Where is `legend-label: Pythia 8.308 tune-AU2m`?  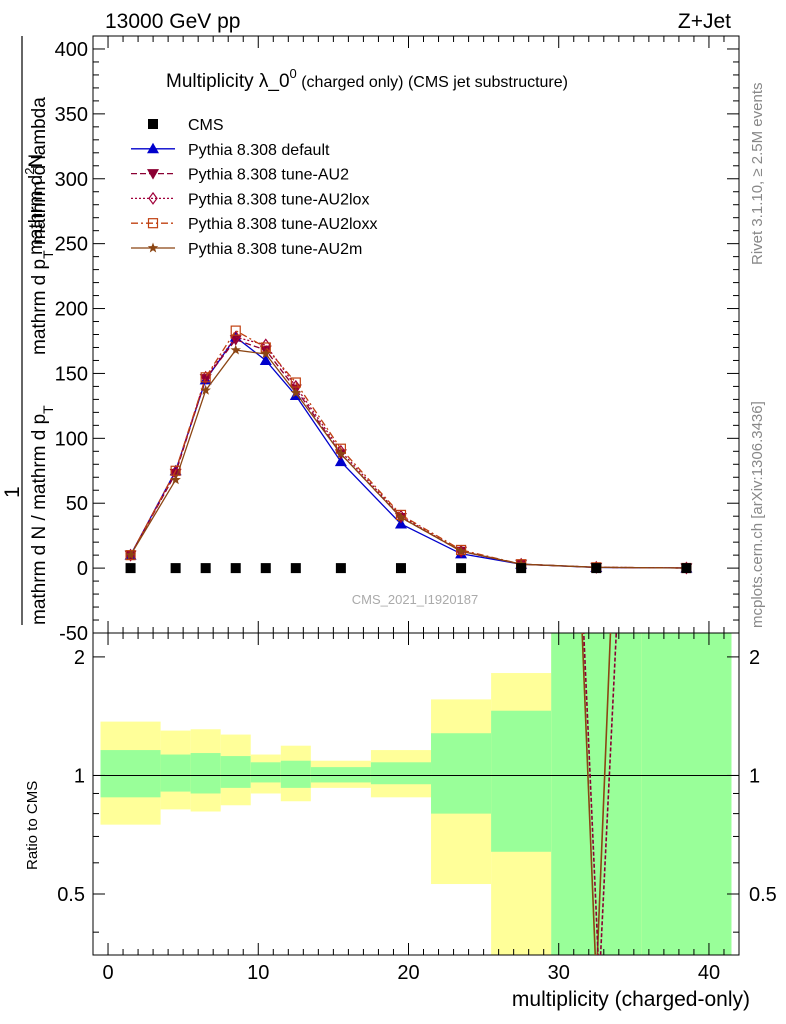
legend-label: Pythia 8.308 tune-AU2m is located at coordinates (275, 249).